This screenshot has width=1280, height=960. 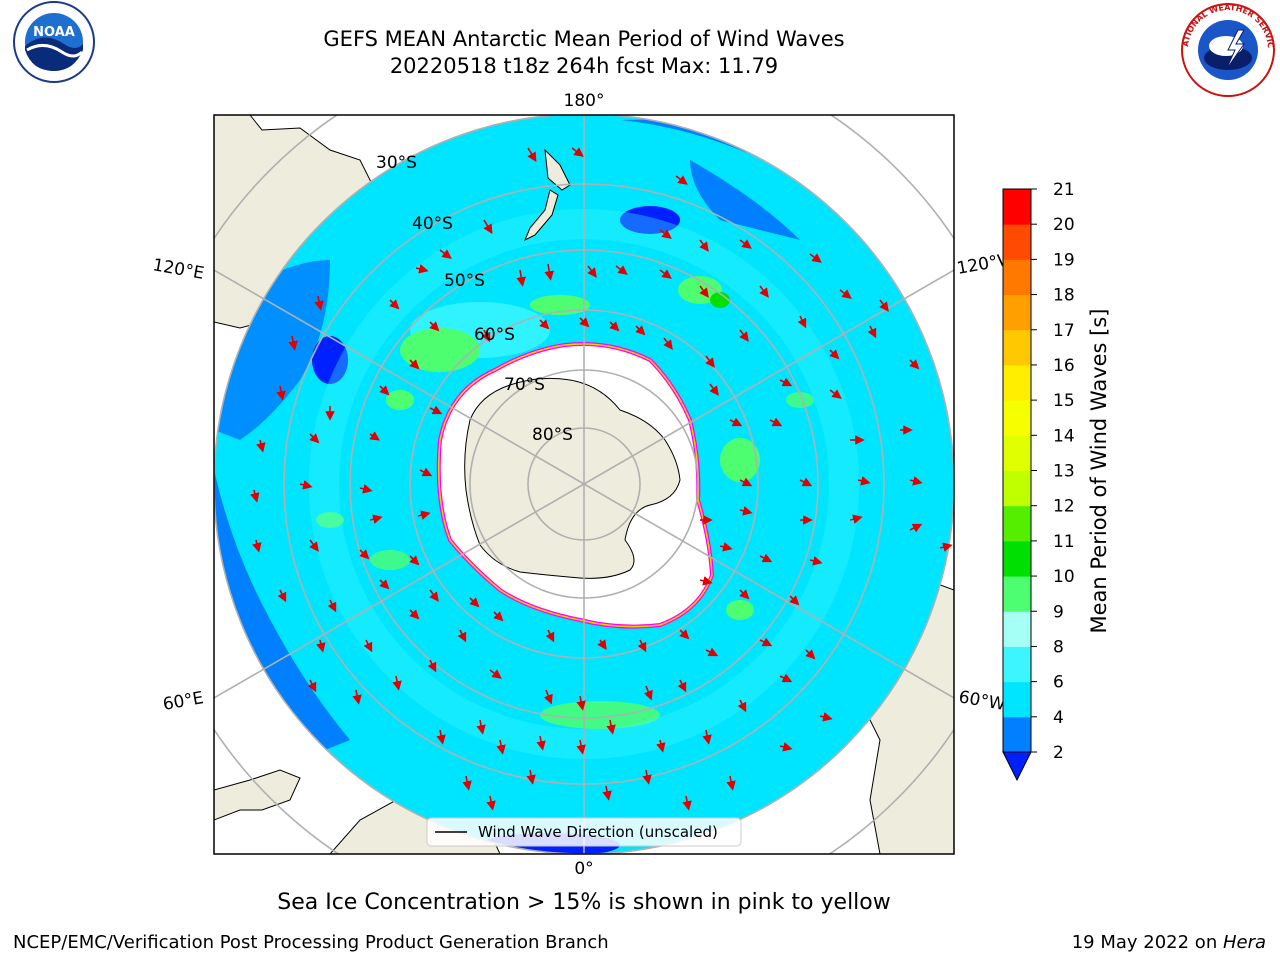 What do you see at coordinates (982, 701) in the screenshot?
I see `lon-label-60w: 60°W` at bounding box center [982, 701].